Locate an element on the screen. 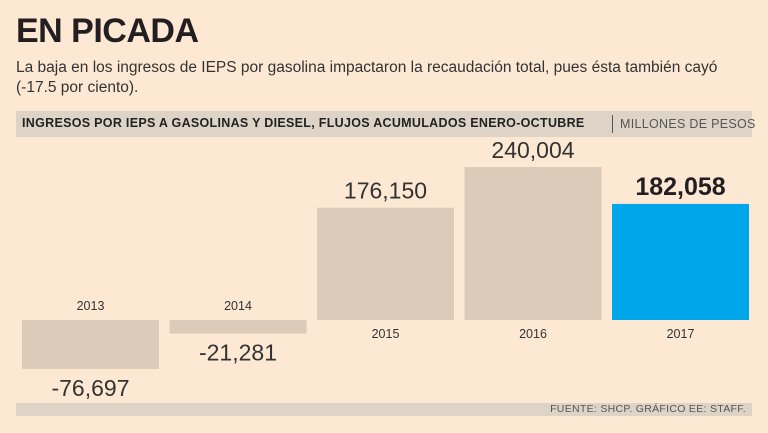  source-note: FUENTE: SHCP. GRÁFICO EE: STAFF. is located at coordinates (648, 409).